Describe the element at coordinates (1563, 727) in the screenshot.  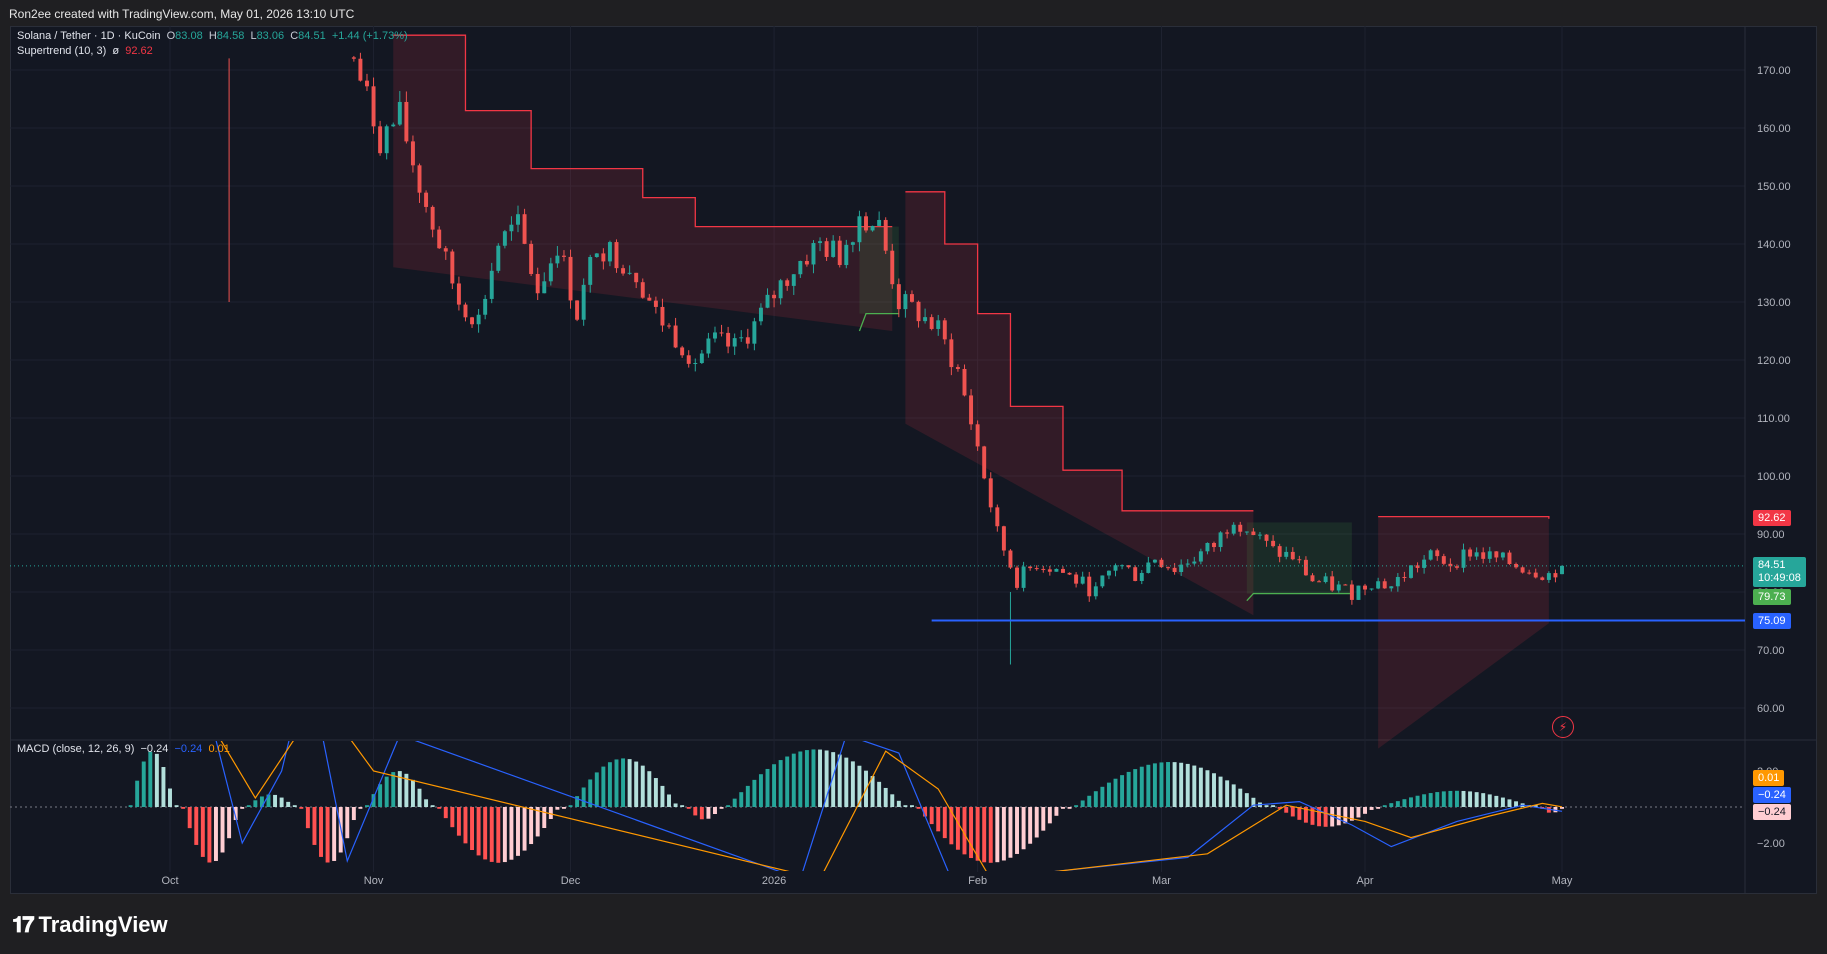
I see `lightning-bolt-icon: ⚡` at that location.